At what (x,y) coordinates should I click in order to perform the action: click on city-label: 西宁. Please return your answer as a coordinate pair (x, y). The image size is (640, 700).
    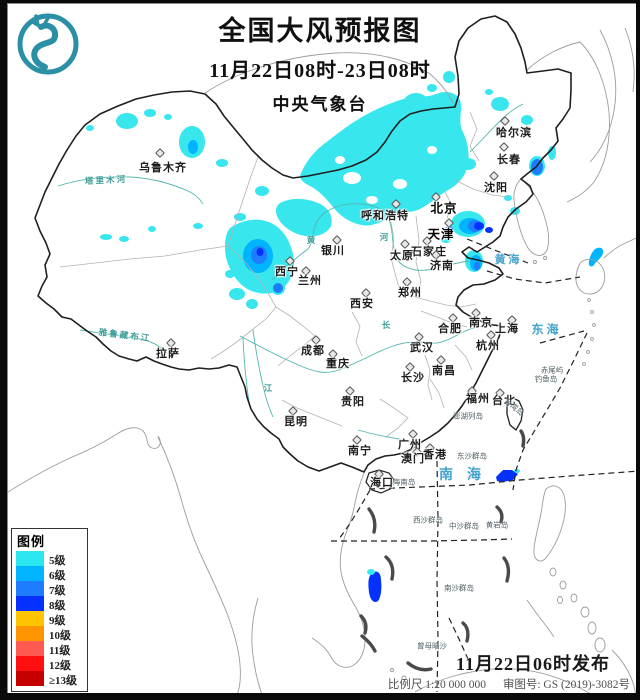
    Looking at the image, I should click on (287, 272).